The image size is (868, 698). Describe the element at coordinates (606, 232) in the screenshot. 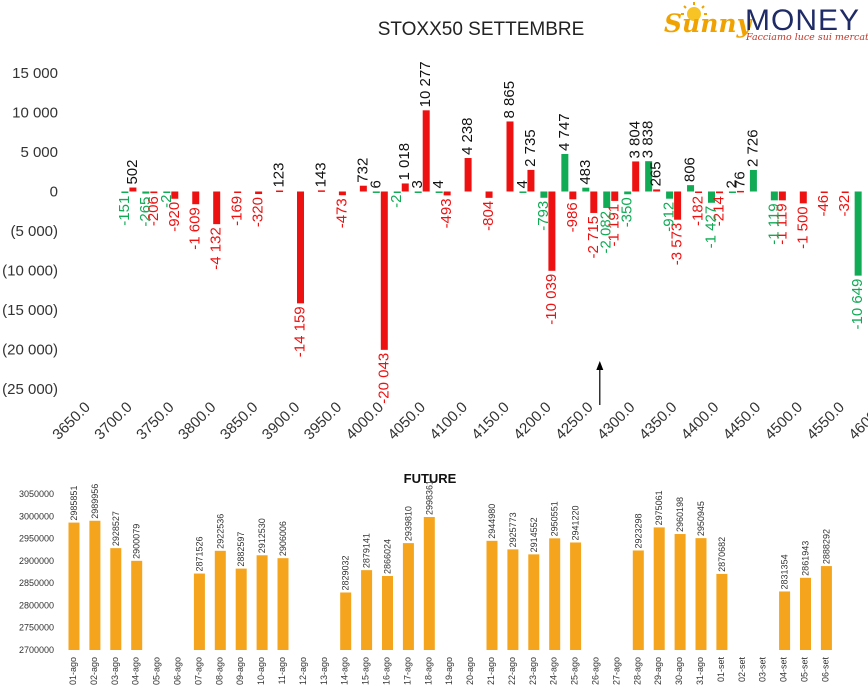

I see `data-label: -2 082` at that location.